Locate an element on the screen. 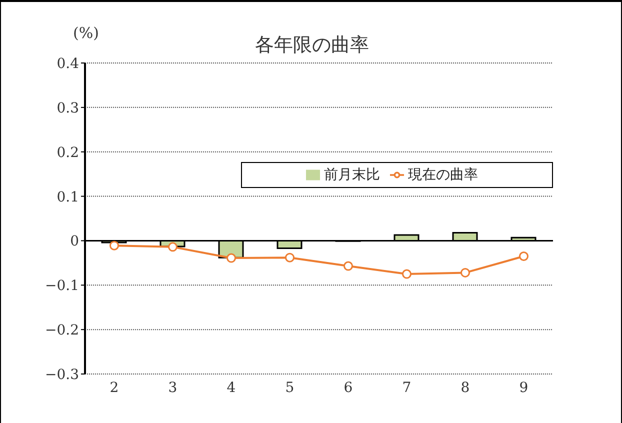 The width and height of the screenshot is (622, 423). y-tick-label: −0.2 is located at coordinates (62, 330).